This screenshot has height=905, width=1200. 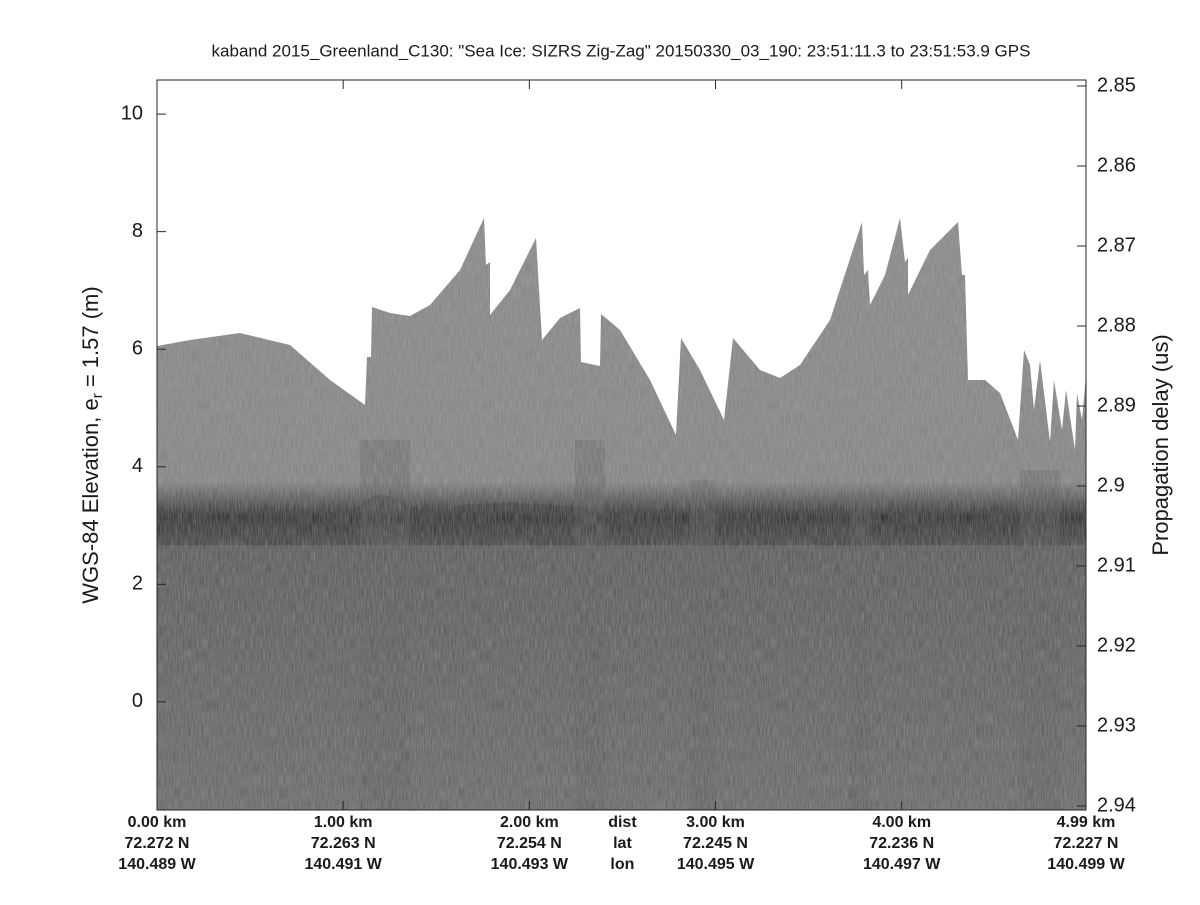 I want to click on x-tick-lat: 72.245 N, so click(x=715, y=843).